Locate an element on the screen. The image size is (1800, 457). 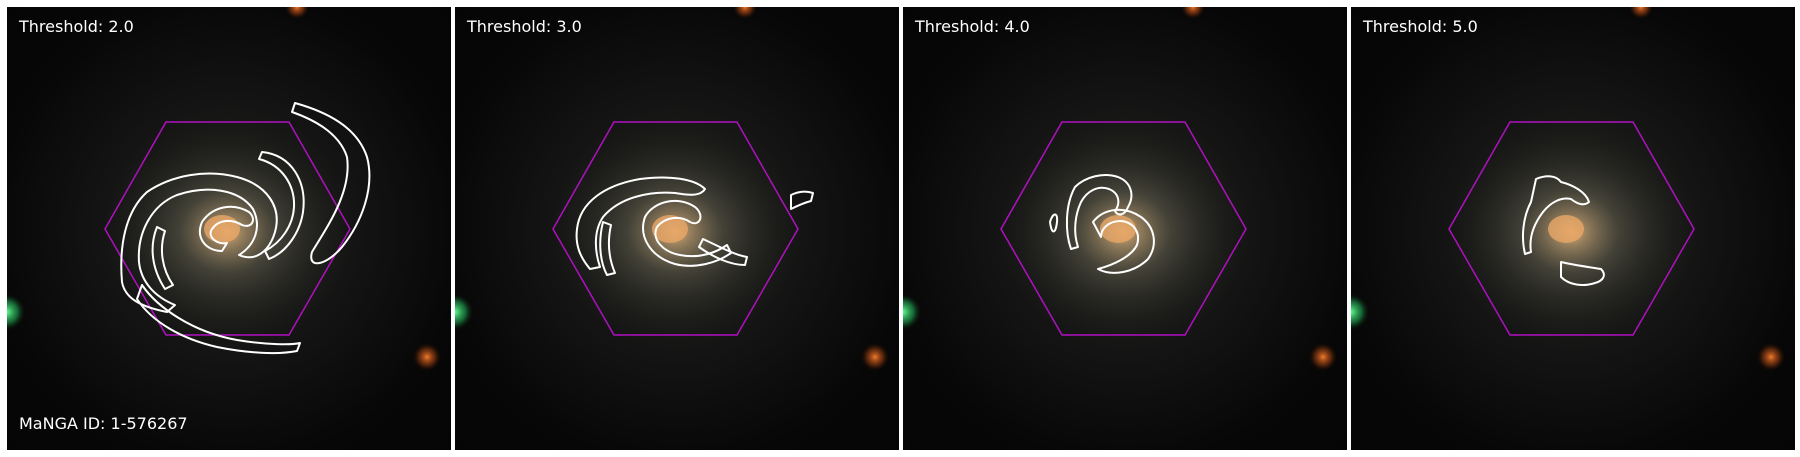
manga-id-label: MaNGA ID: 1-576267 is located at coordinates (103, 423).